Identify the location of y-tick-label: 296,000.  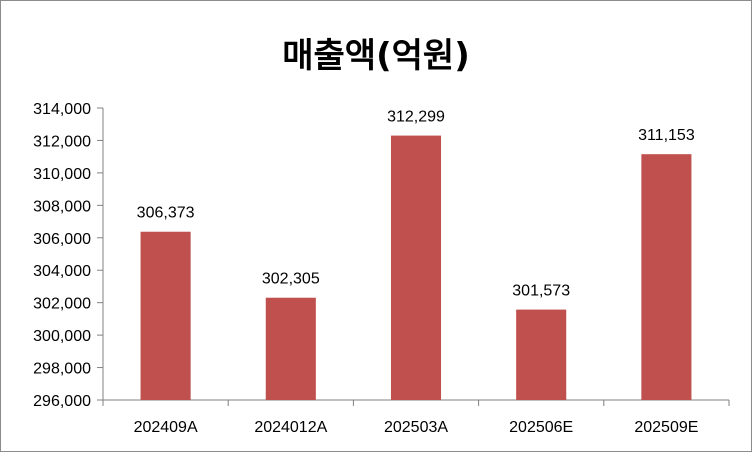
(62, 401).